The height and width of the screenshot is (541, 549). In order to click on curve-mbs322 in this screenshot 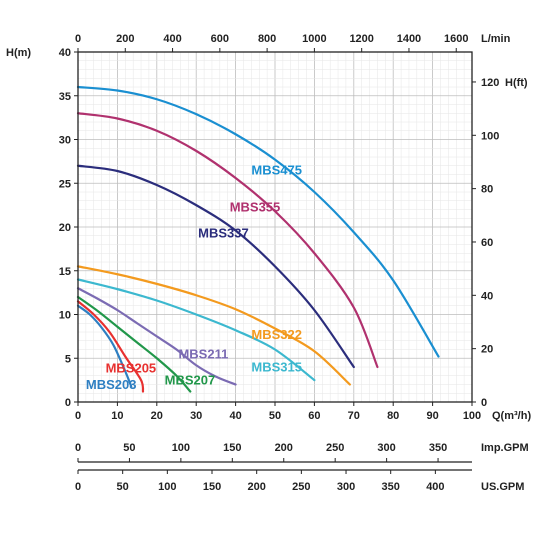, I will do `click(213, 325)`.